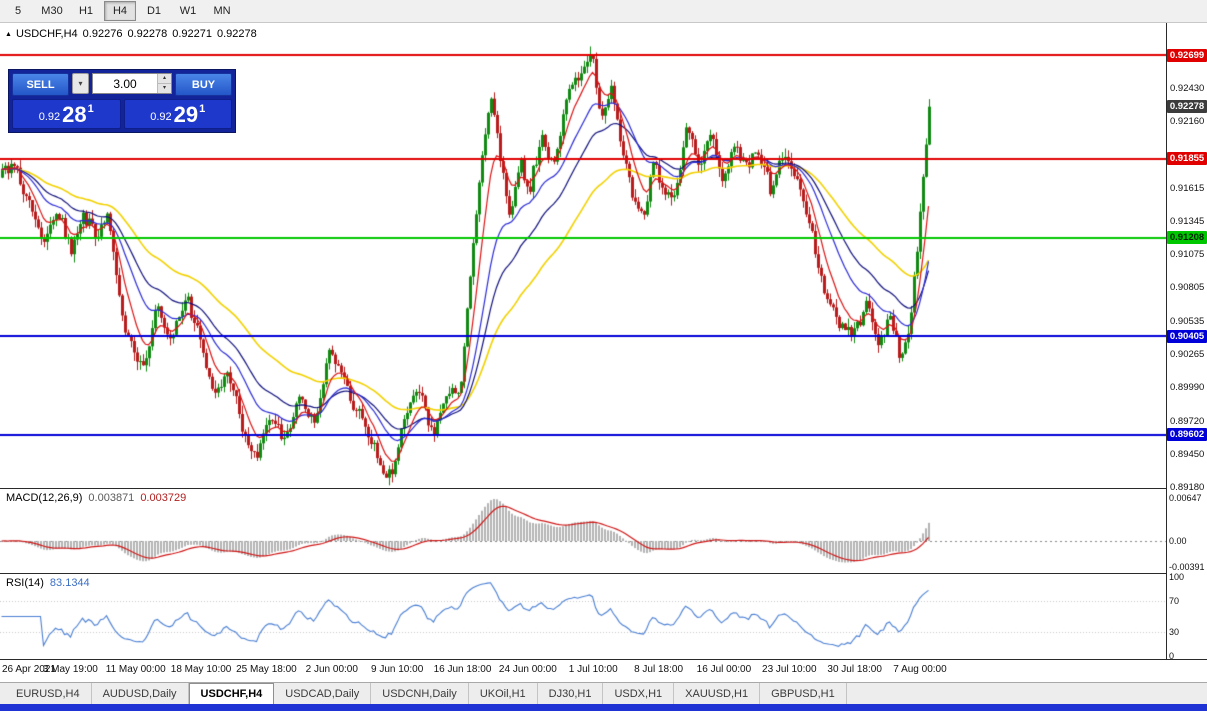 This screenshot has height=711, width=1207. Describe the element at coordinates (593, 669) in the screenshot. I see `time-axis-label: 1 Jul 10:00` at that location.